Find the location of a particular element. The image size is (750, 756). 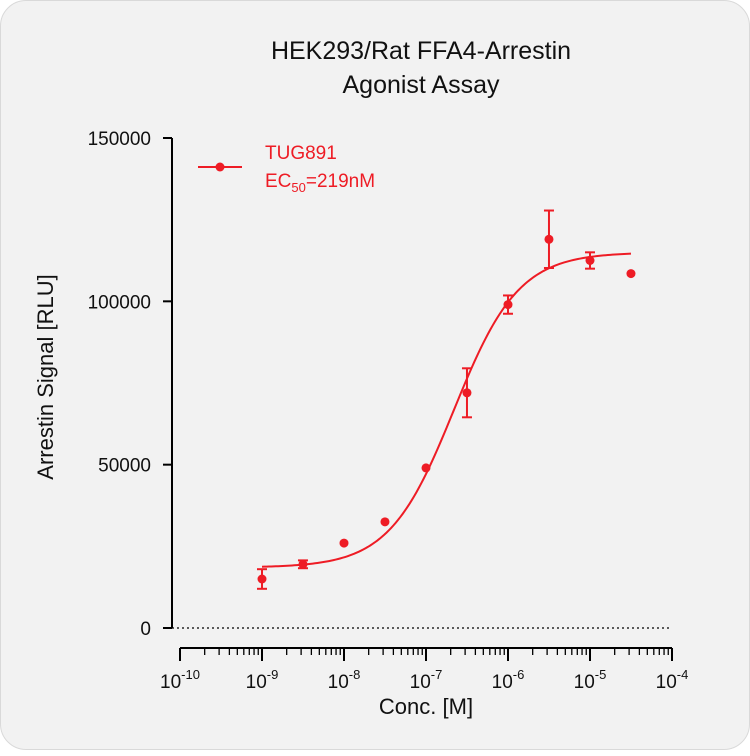

y-tick-label: 150000 is located at coordinates (119, 139).